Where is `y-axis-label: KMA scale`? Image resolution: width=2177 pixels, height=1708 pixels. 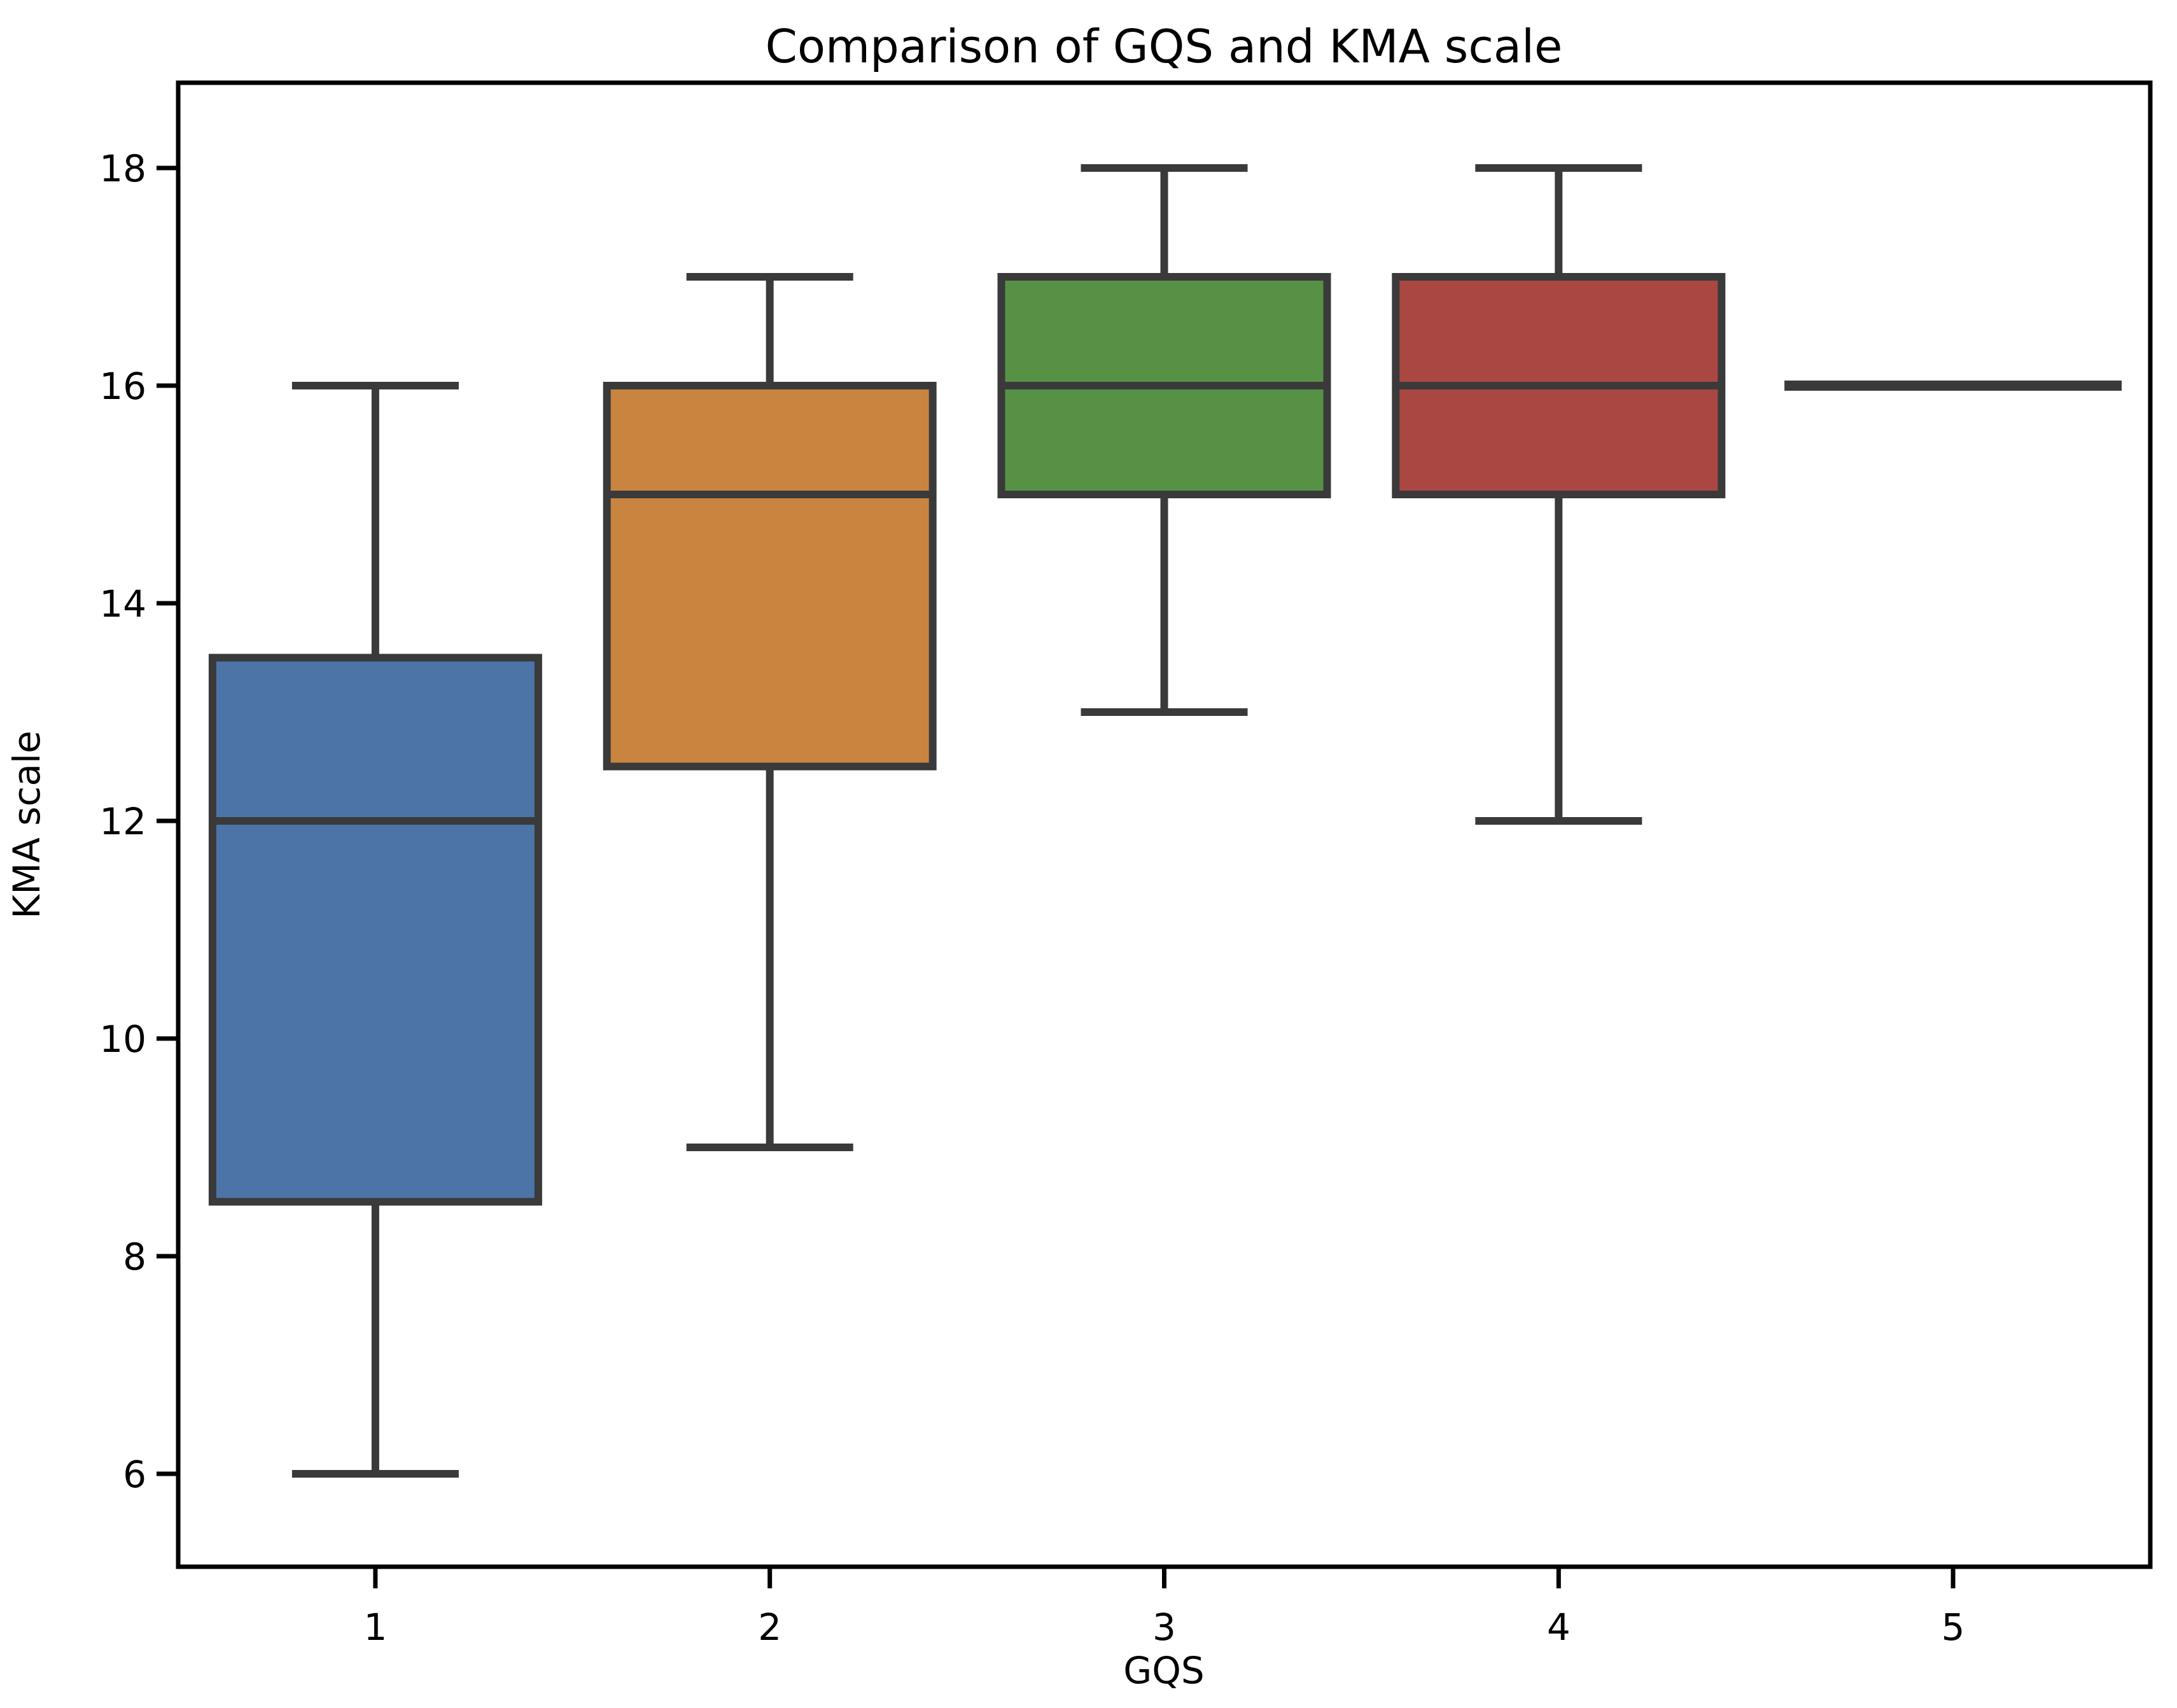 y-axis-label: KMA scale is located at coordinates (26, 825).